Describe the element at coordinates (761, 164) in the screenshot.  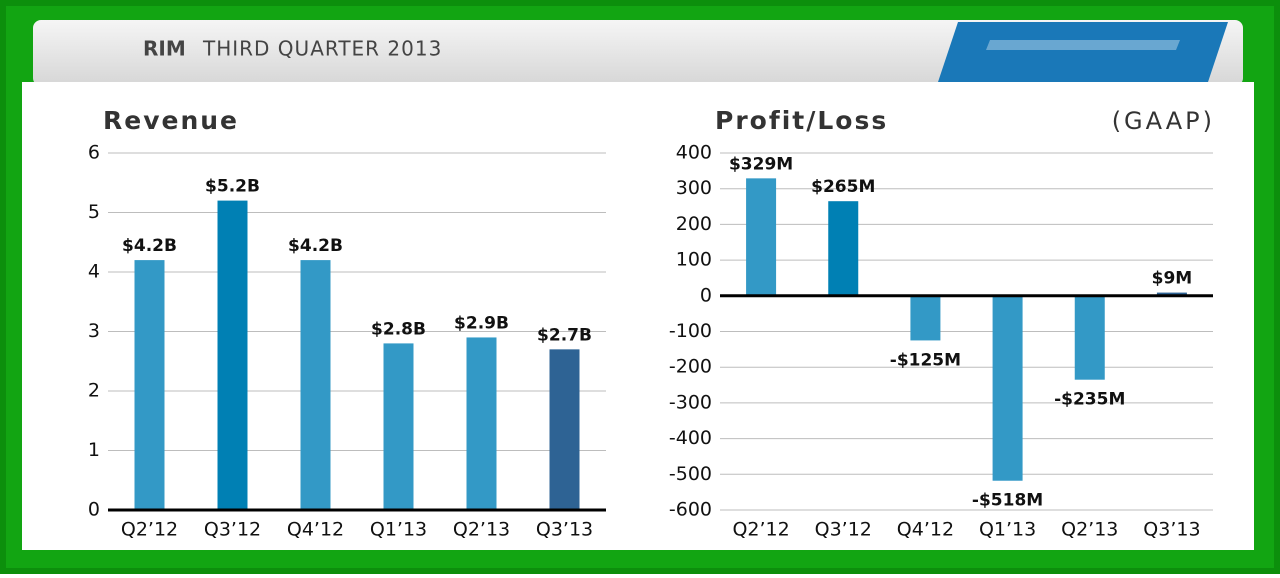
I see `value-label: $329M` at that location.